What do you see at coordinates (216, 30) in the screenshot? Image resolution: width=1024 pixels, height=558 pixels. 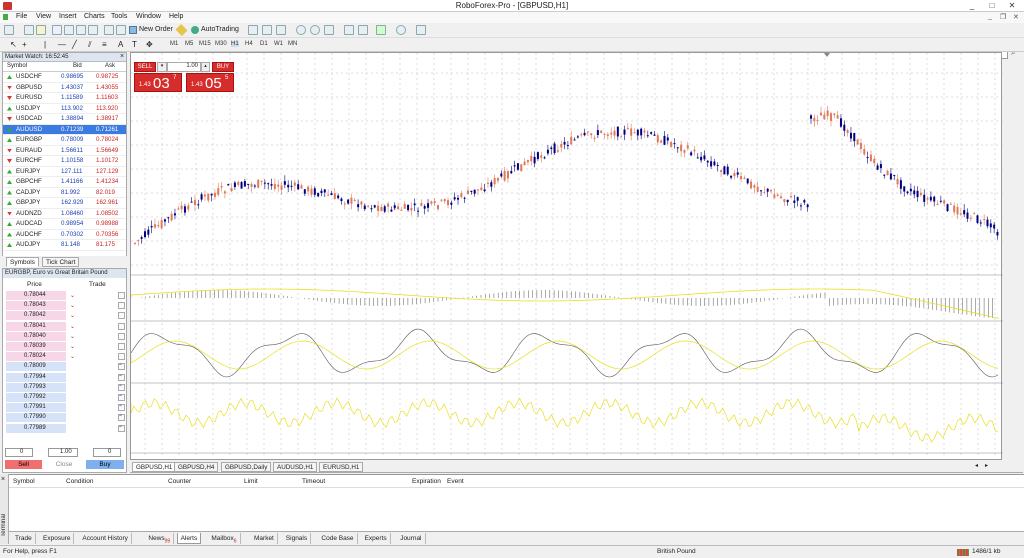 I see `autotrading-button: AutoTrading` at bounding box center [216, 30].